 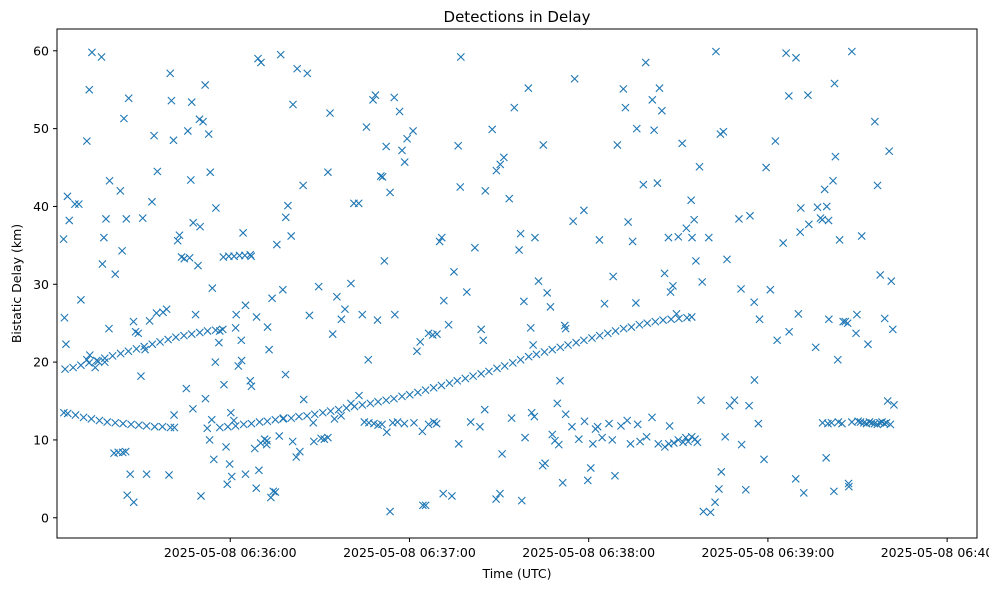 I want to click on chart-title: Detections in Delay, so click(x=517, y=17).